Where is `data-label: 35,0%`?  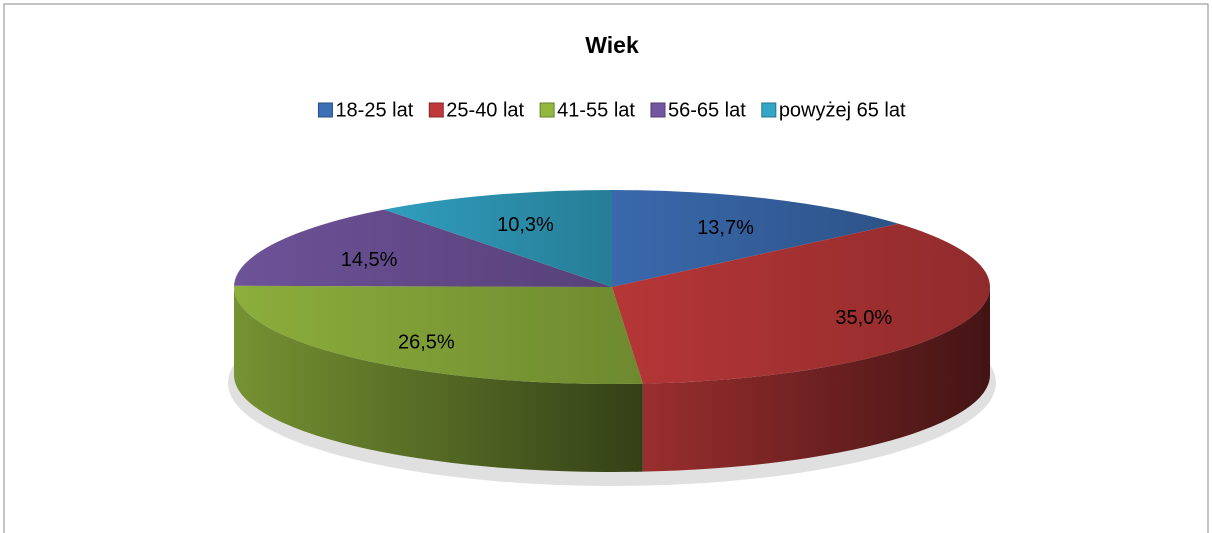 data-label: 35,0% is located at coordinates (863, 318).